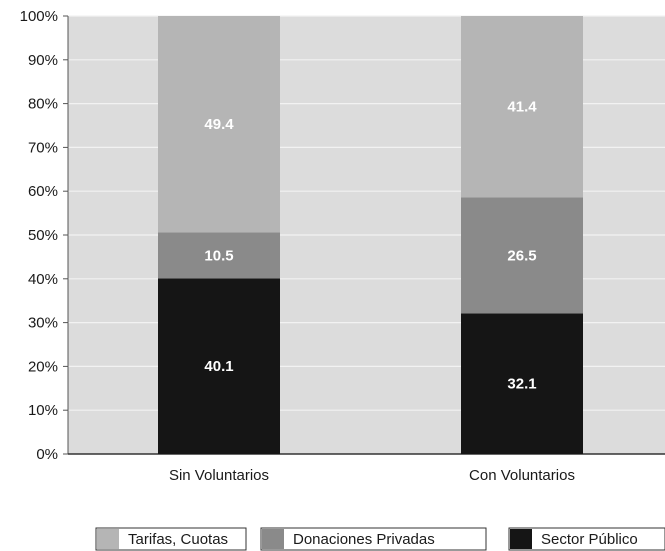 The image size is (665, 551). I want to click on data-label: 40.1, so click(218, 366).